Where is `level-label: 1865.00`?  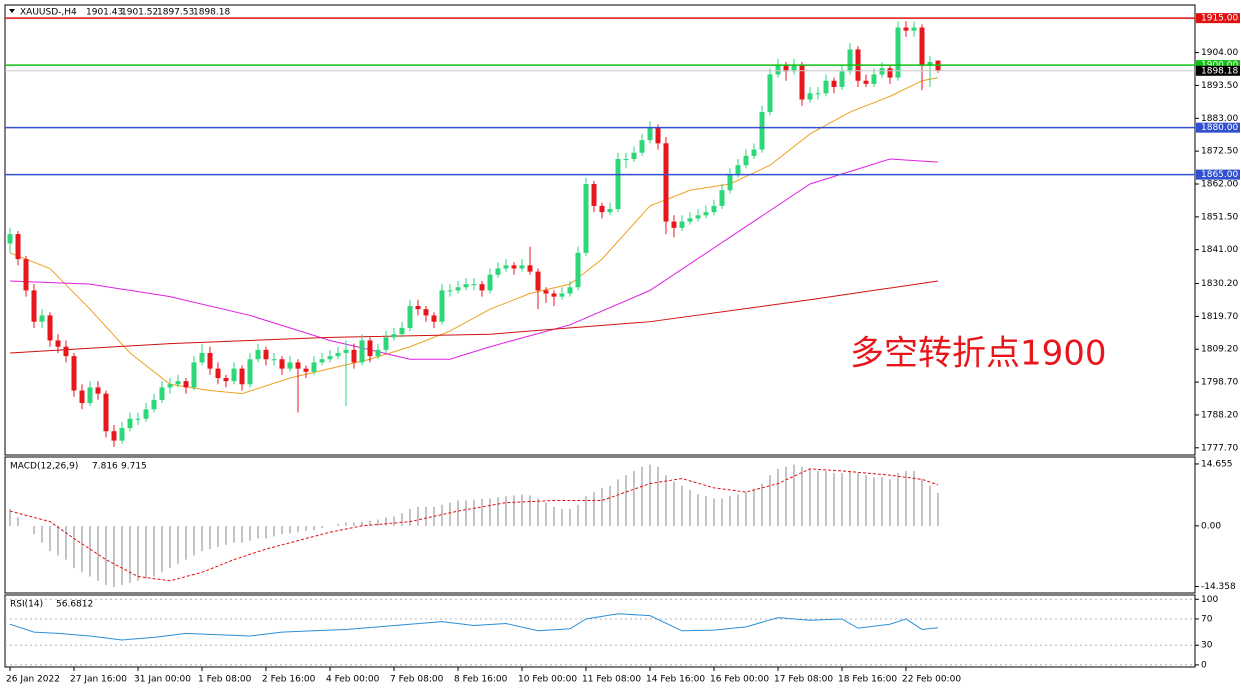 level-label: 1865.00 is located at coordinates (1219, 175).